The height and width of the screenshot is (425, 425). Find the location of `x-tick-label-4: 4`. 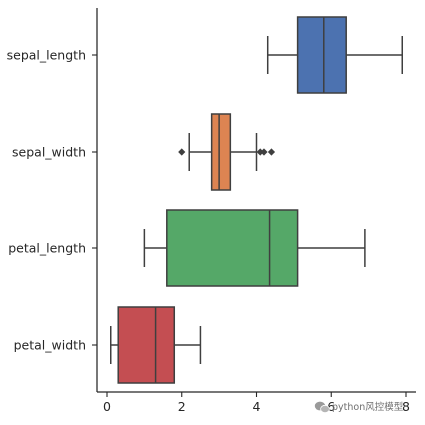

x-tick-label-4: 4 is located at coordinates (257, 406).